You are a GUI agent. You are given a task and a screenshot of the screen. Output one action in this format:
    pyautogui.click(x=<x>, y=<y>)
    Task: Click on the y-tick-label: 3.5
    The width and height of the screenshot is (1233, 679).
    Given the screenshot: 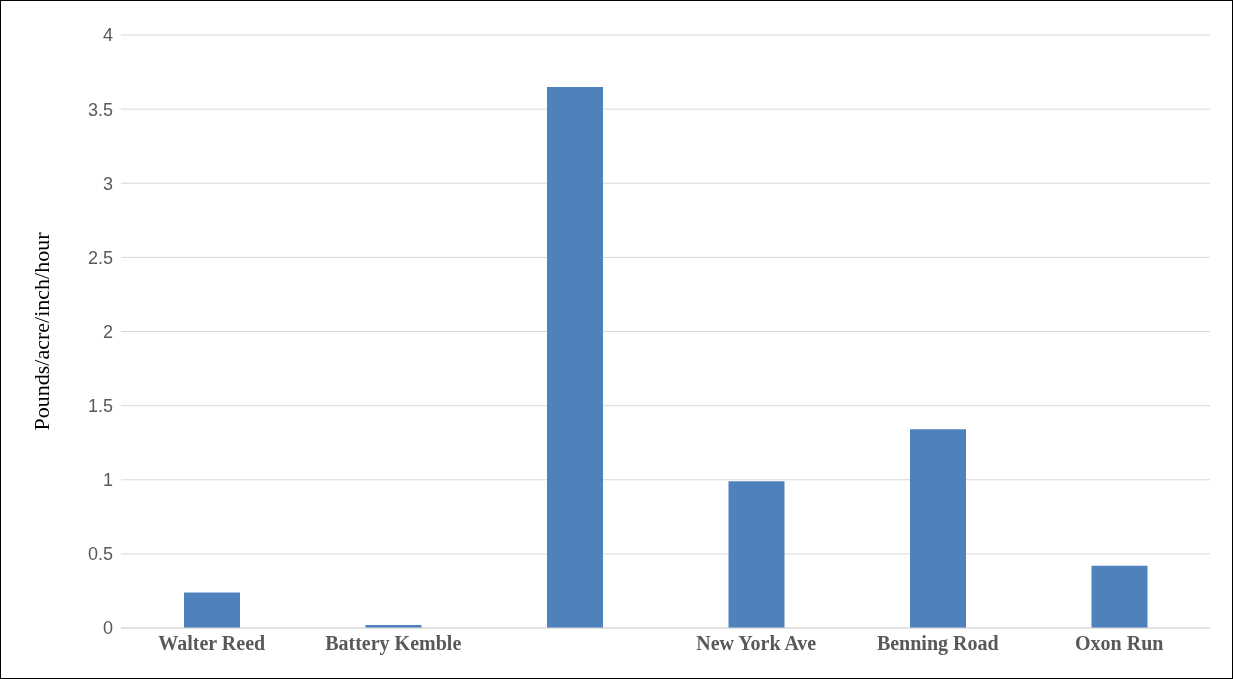 What is the action you would take?
    pyautogui.click(x=100, y=109)
    